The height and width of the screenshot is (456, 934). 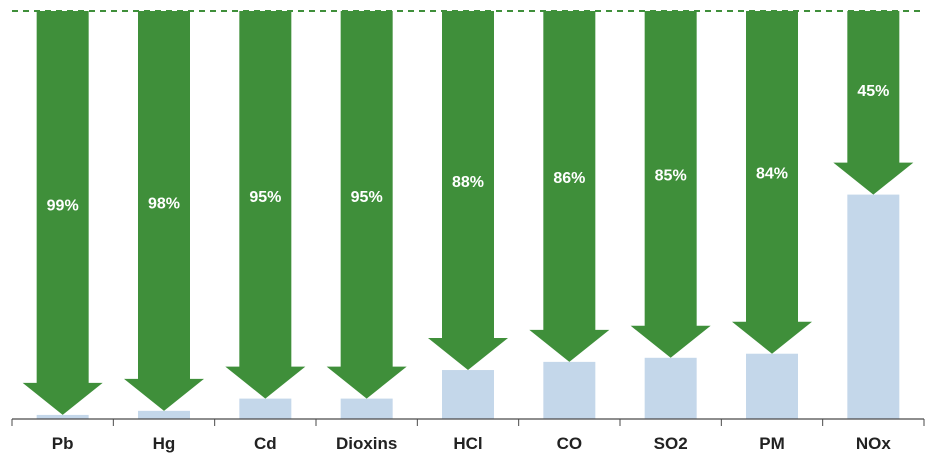 What do you see at coordinates (772, 174) in the screenshot?
I see `reduction-label: 84%` at bounding box center [772, 174].